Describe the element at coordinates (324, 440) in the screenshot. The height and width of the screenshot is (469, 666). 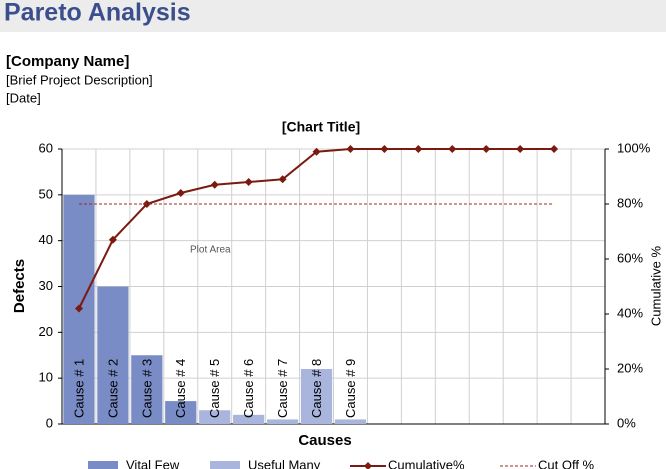
I see `x-axis-label: Causes` at that location.